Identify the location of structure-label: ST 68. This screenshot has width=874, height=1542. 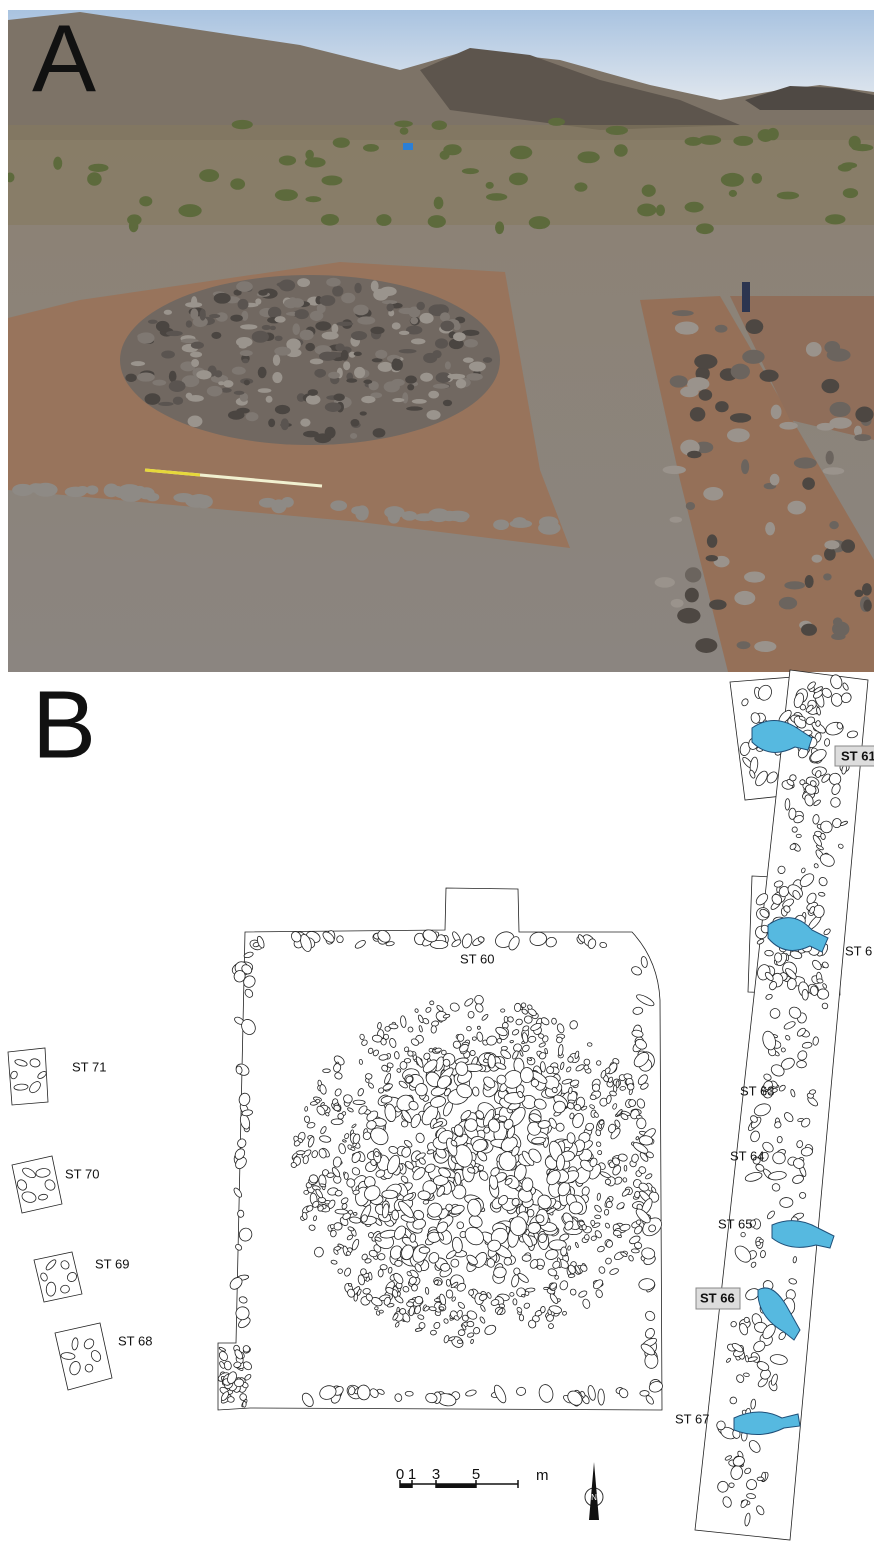
(135, 1340).